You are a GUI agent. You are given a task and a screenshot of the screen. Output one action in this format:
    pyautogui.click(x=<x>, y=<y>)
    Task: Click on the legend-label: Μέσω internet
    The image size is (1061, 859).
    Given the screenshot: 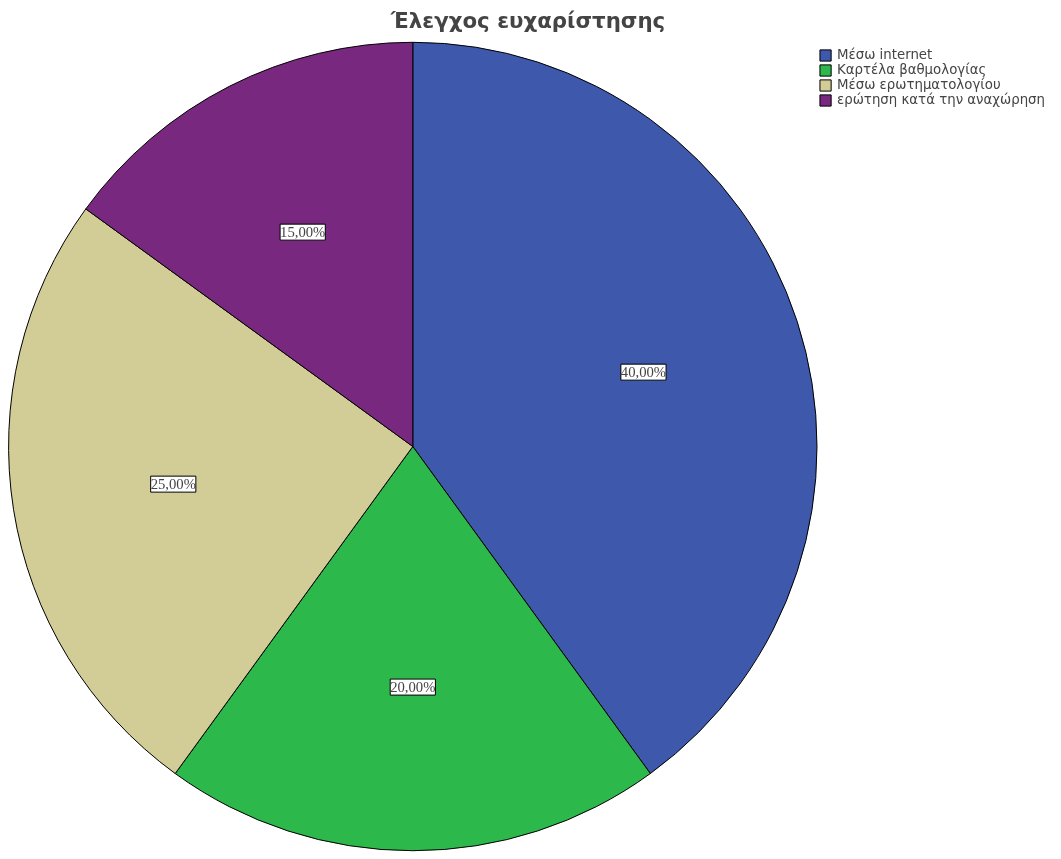 What is the action you would take?
    pyautogui.click(x=885, y=54)
    